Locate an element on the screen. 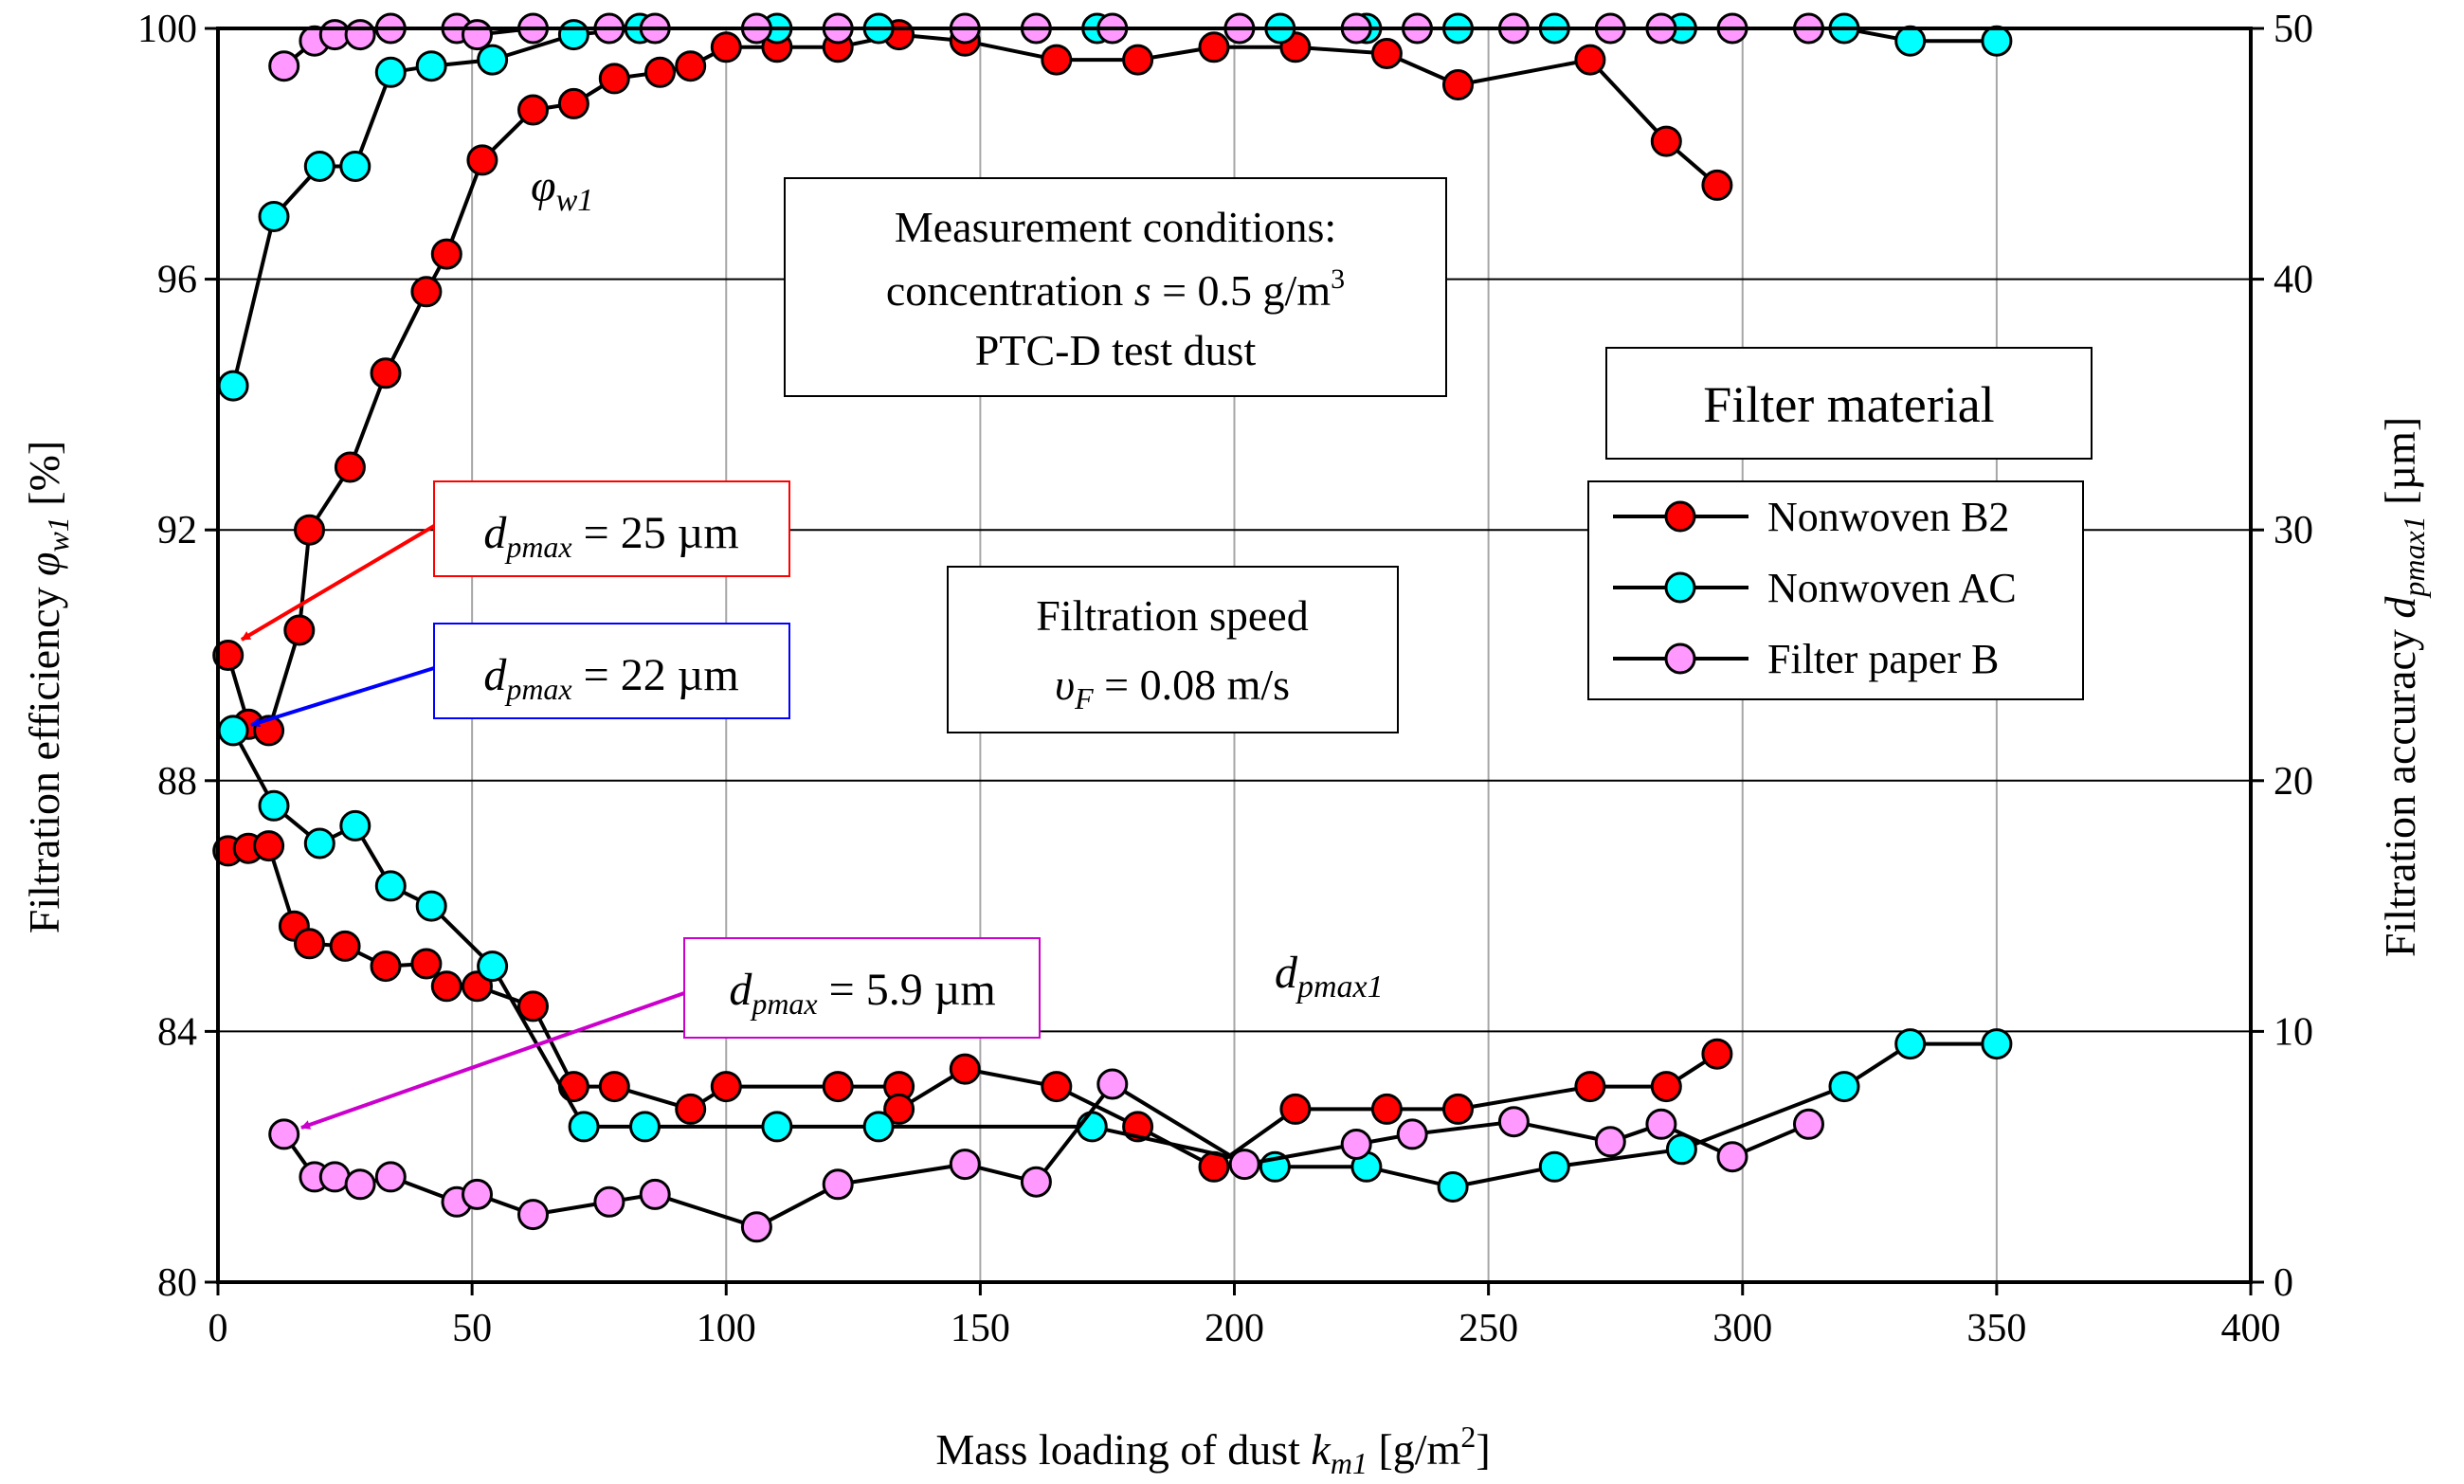 The image size is (2464, 1484). phi-curve-label: φw1 is located at coordinates (562, 189).